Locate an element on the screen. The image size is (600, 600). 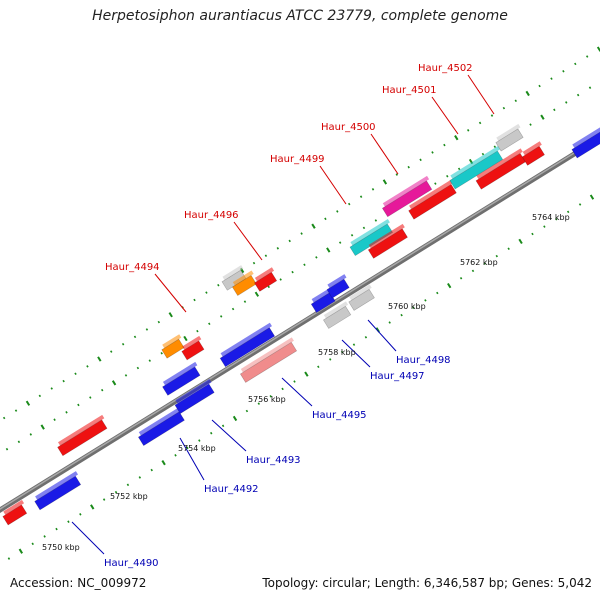
gene-label-haur_4495: Haur_4495 is located at coordinates (339, 415).